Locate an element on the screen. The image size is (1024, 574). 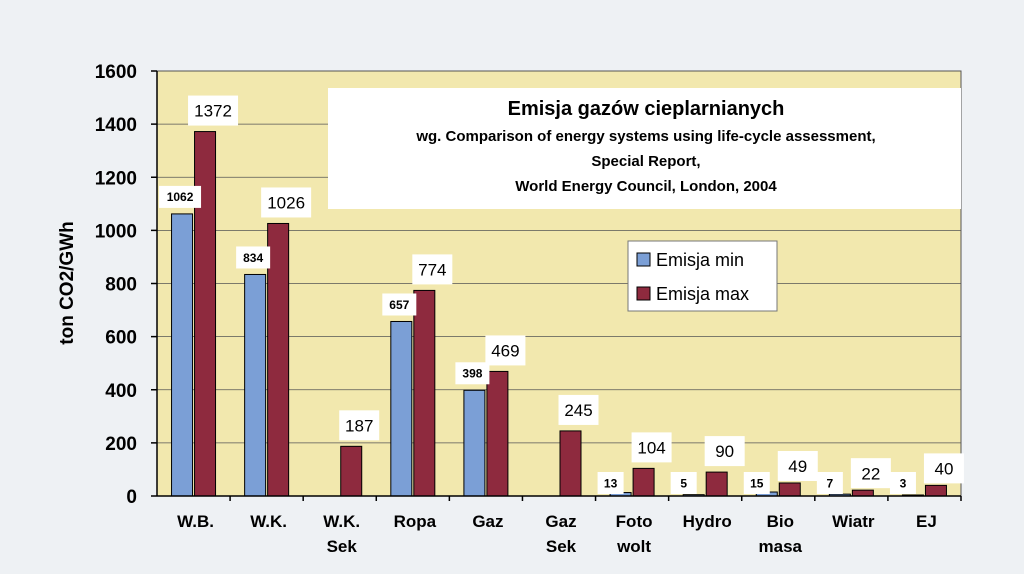
value-label-max: 104 is located at coordinates (651, 447).